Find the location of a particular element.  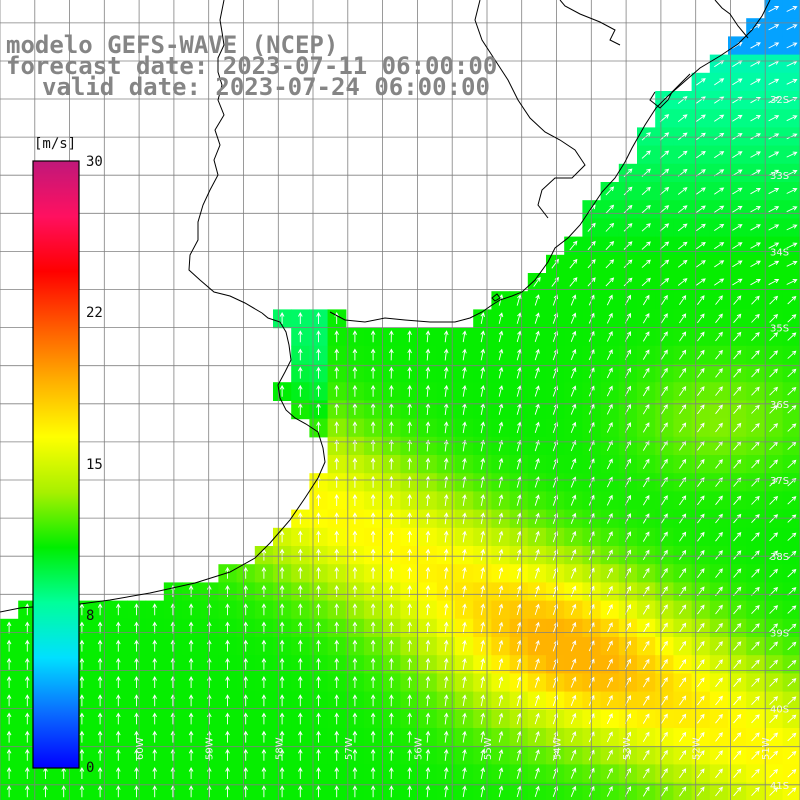

lagoa-mirim-outline is located at coordinates (530, 109).